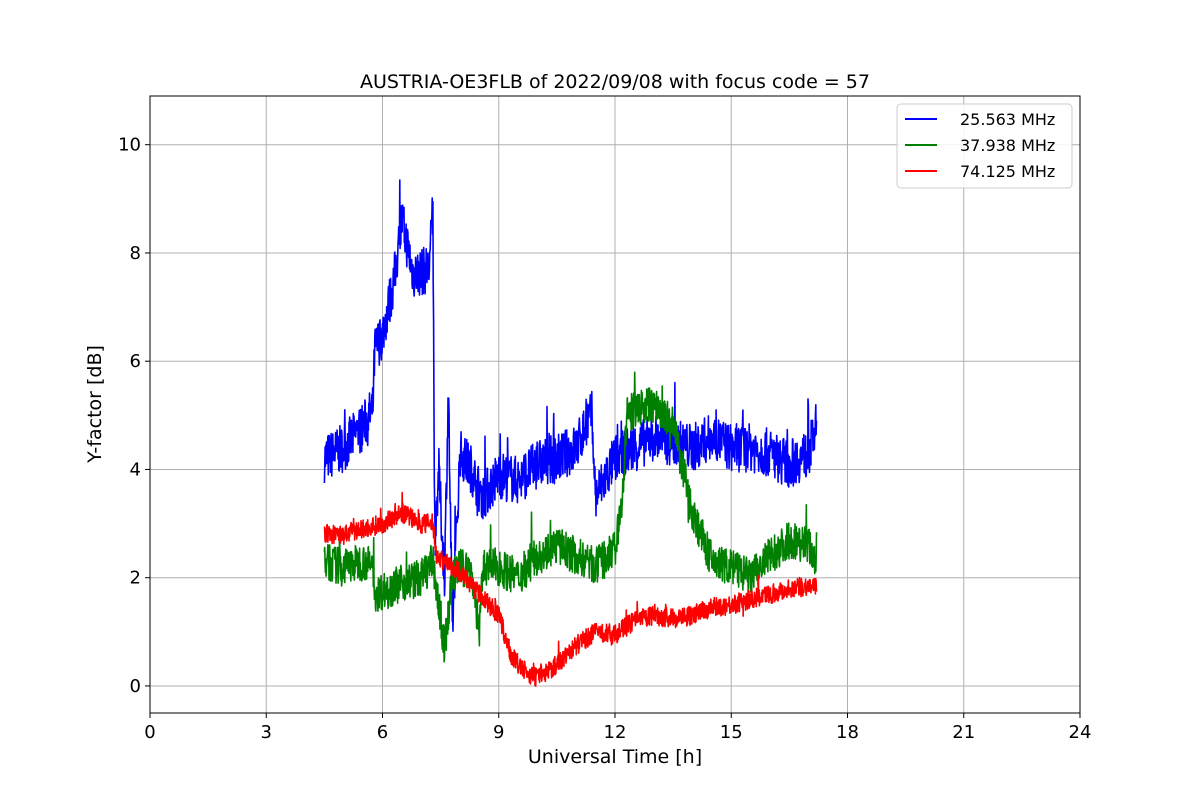 The image size is (1200, 800). I want to click on x-tick-label: 9, so click(498, 732).